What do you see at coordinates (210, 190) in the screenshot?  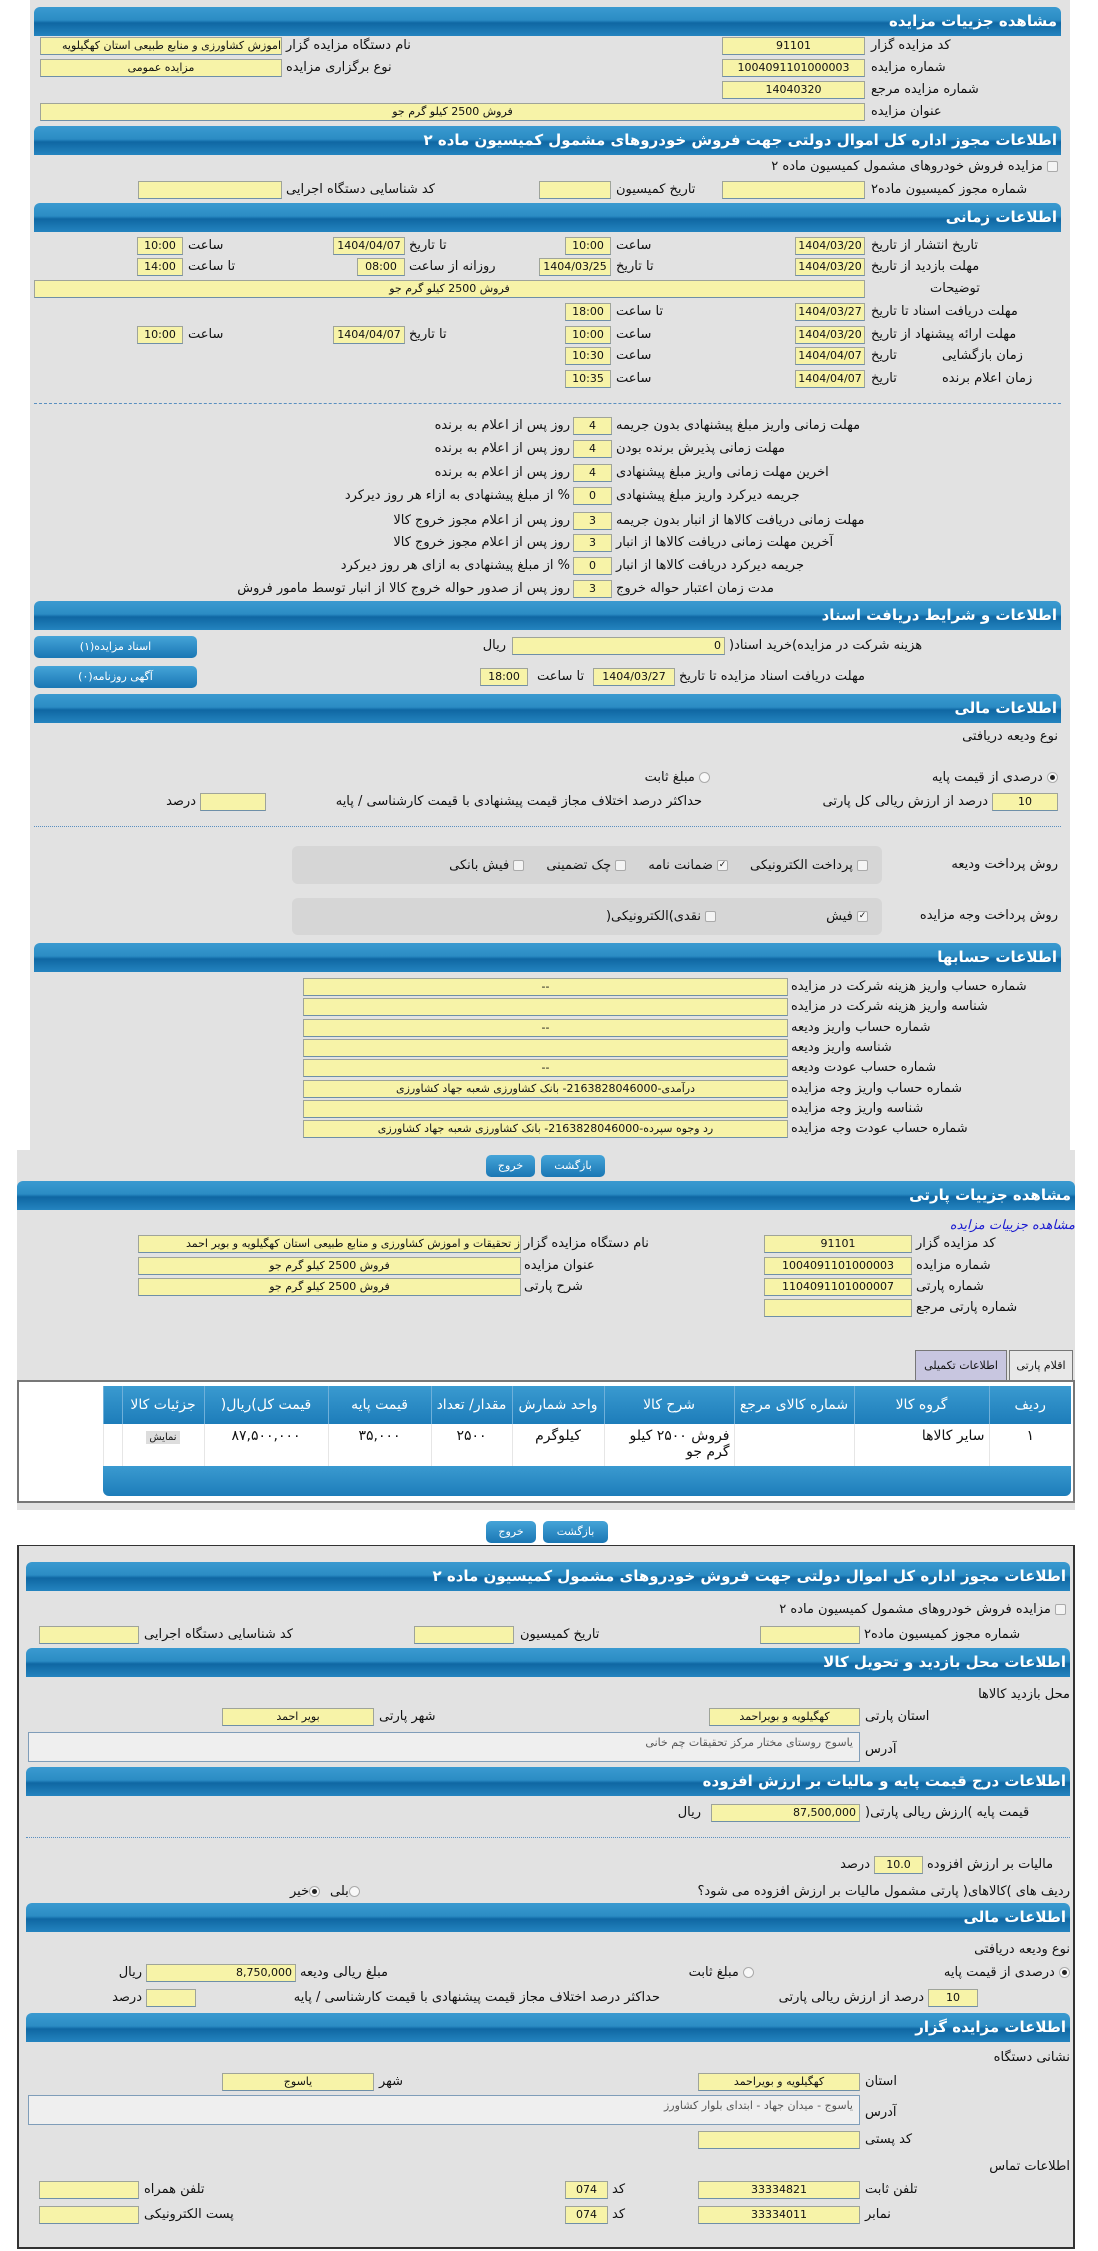 I see `exec-id-field` at bounding box center [210, 190].